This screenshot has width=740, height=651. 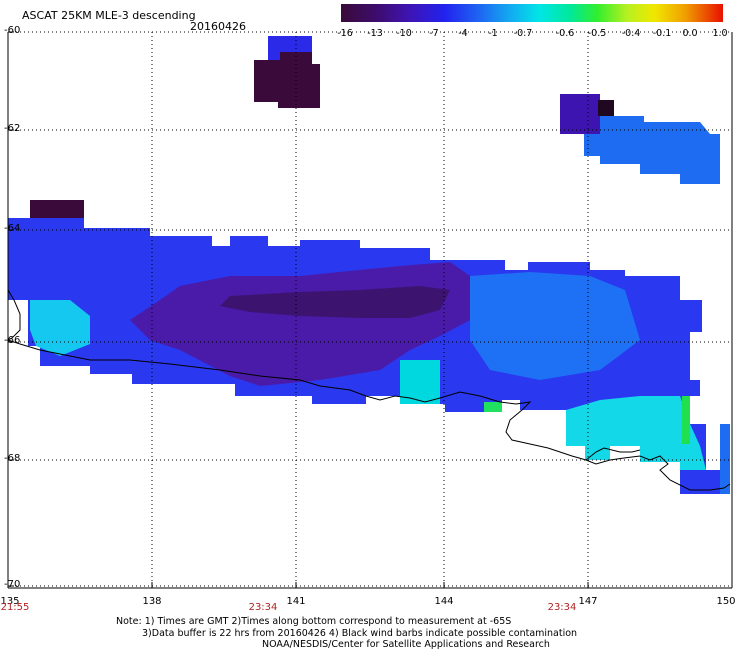 I want to click on swath-top-dark, so click(x=57, y=209).